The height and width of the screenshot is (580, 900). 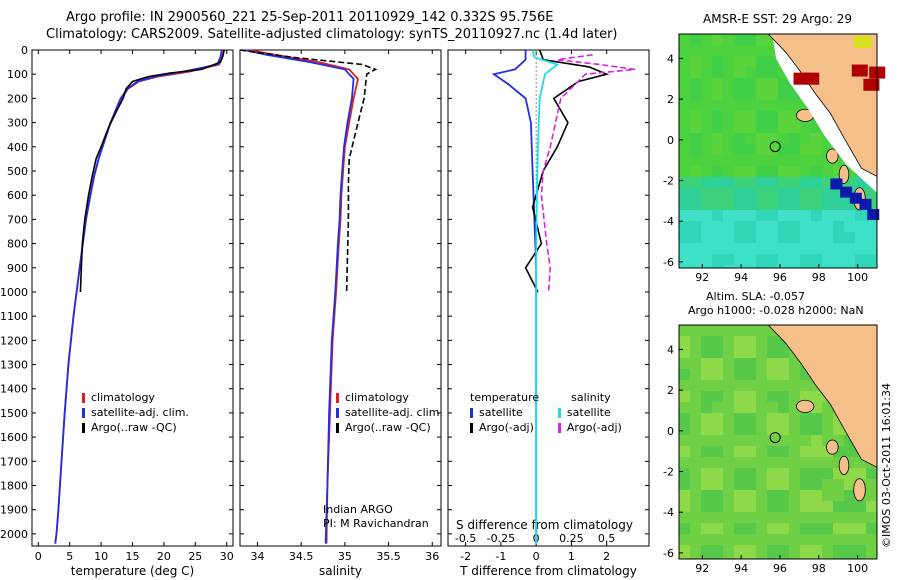 What do you see at coordinates (588, 173) in the screenshot?
I see `series-line-salinity-argo-adj-` at bounding box center [588, 173].